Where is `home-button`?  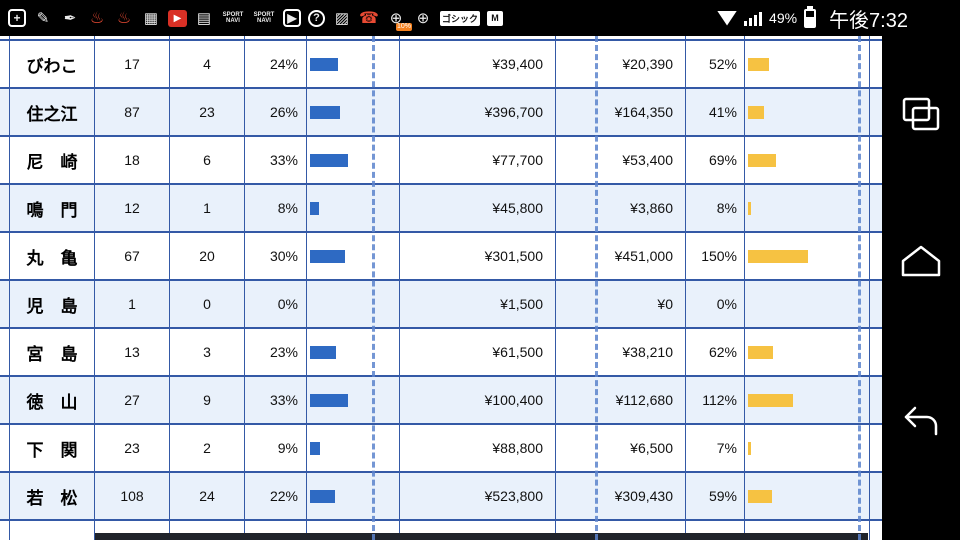
home-button is located at coordinates (921, 261).